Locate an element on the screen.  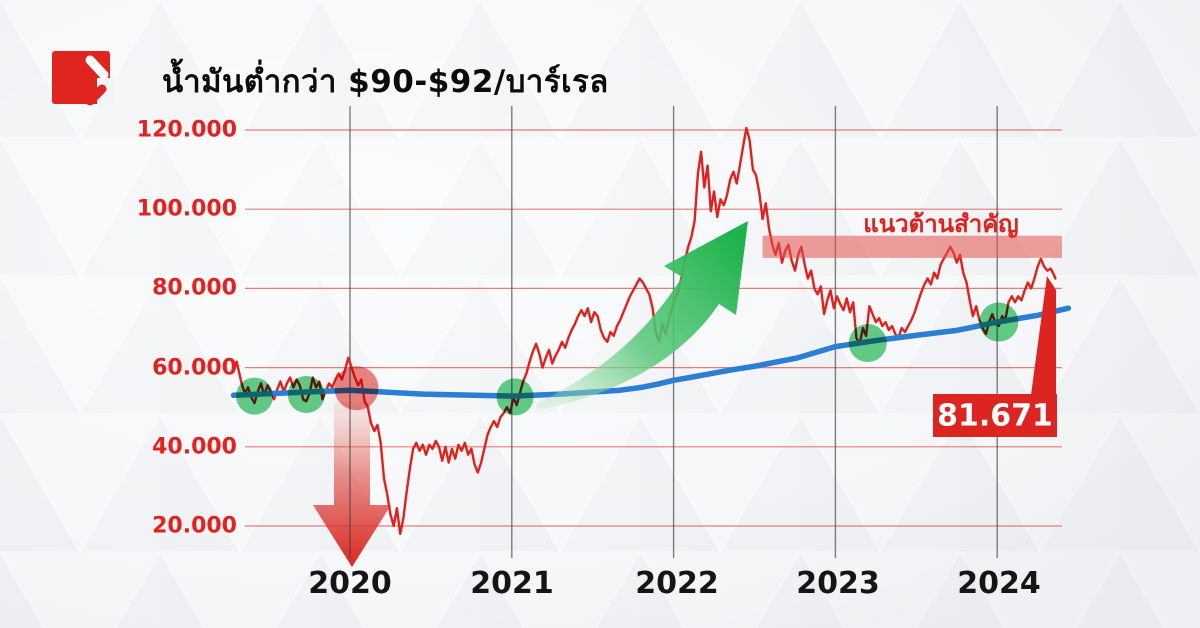
crash-marker is located at coordinates (356, 388).